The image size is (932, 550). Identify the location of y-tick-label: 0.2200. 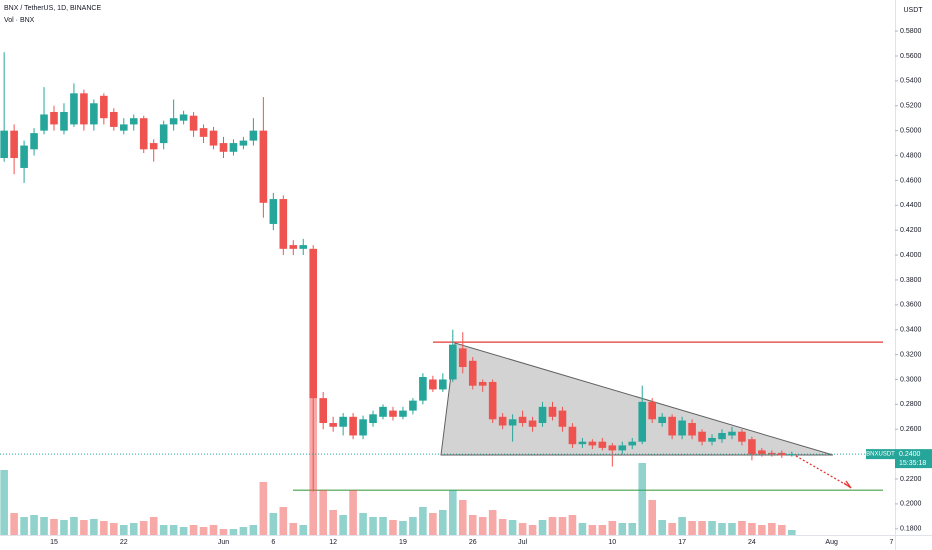
(911, 479).